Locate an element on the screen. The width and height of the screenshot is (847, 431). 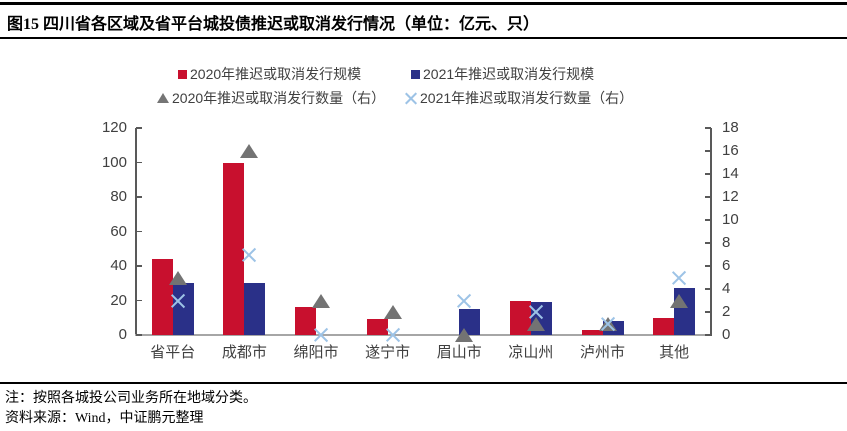
right-axis-tick-label: 12 is located at coordinates (730, 196).